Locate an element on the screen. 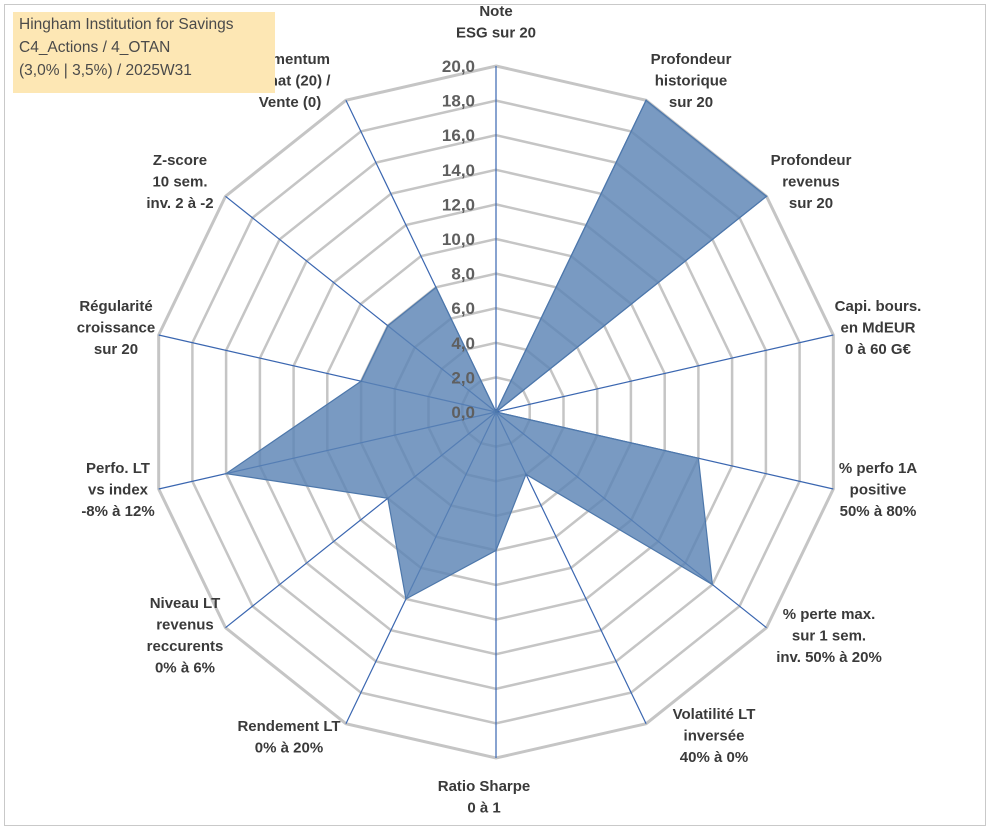 This screenshot has width=991, height=829. tick-label: 0,0 is located at coordinates (463, 412).